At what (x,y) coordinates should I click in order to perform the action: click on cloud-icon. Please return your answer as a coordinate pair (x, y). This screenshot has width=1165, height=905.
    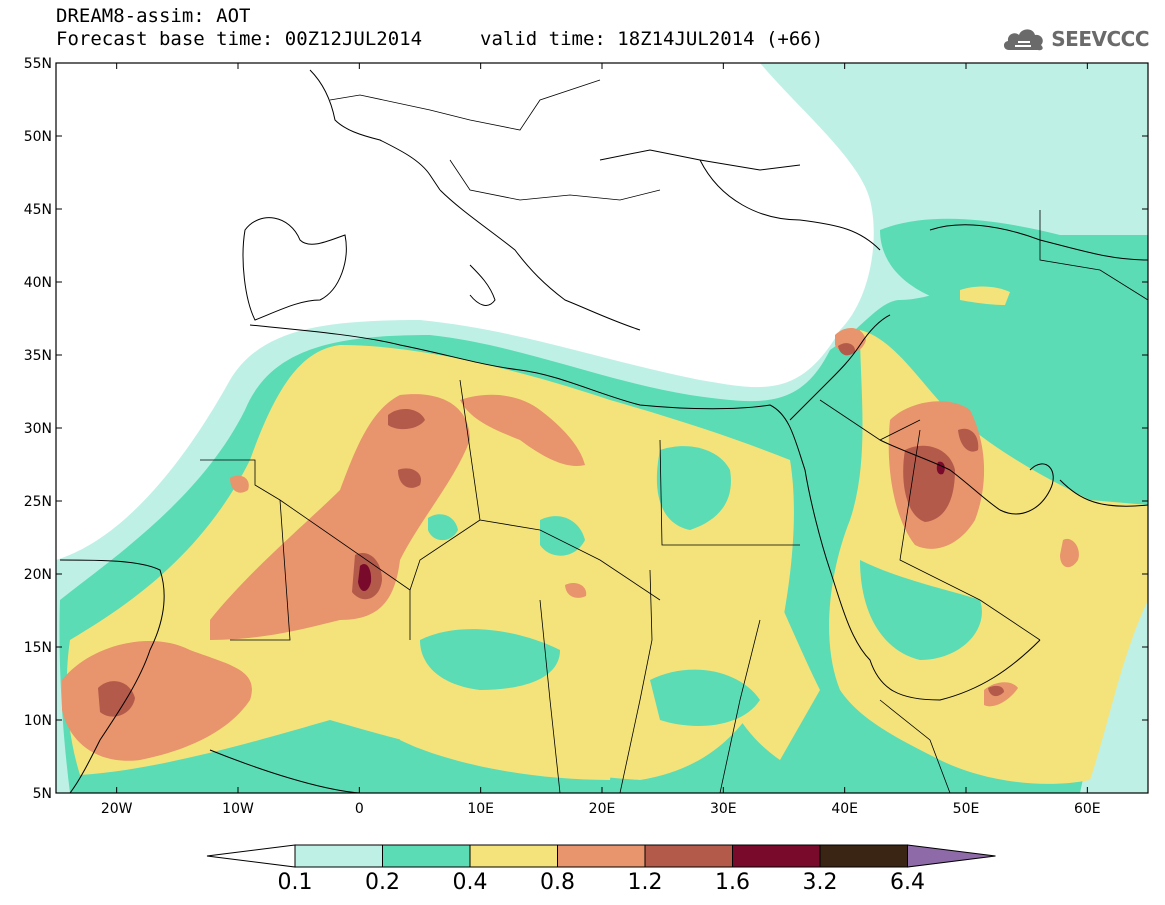
    Looking at the image, I should click on (1024, 40).